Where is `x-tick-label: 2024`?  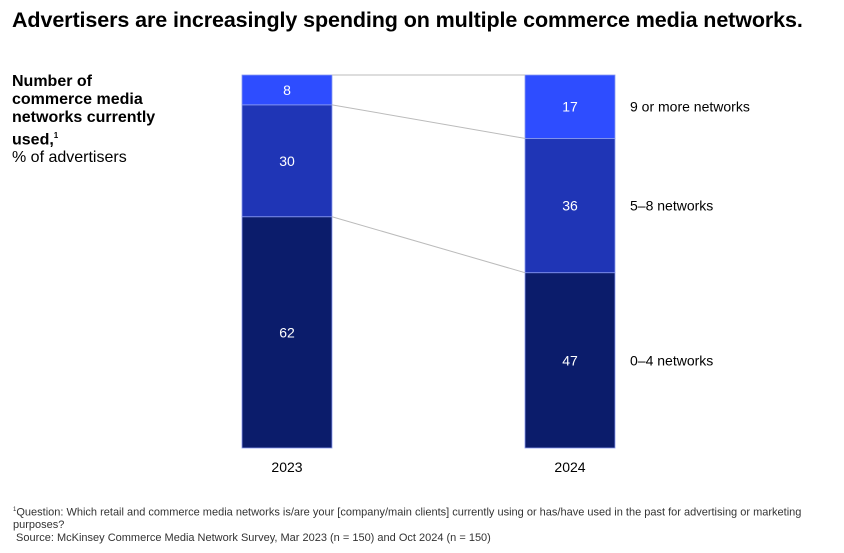 x-tick-label: 2024 is located at coordinates (569, 467).